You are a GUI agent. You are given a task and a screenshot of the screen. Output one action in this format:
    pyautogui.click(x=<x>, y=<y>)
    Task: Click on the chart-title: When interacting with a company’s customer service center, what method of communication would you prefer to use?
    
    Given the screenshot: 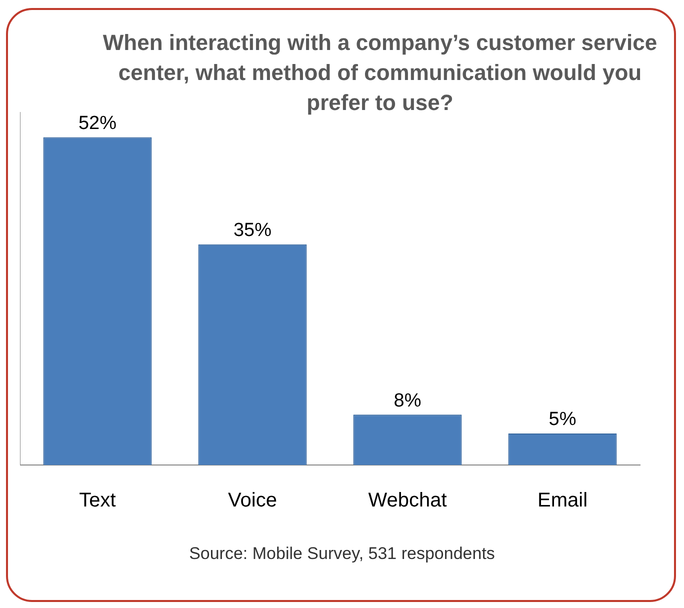 What is the action you would take?
    pyautogui.click(x=380, y=72)
    